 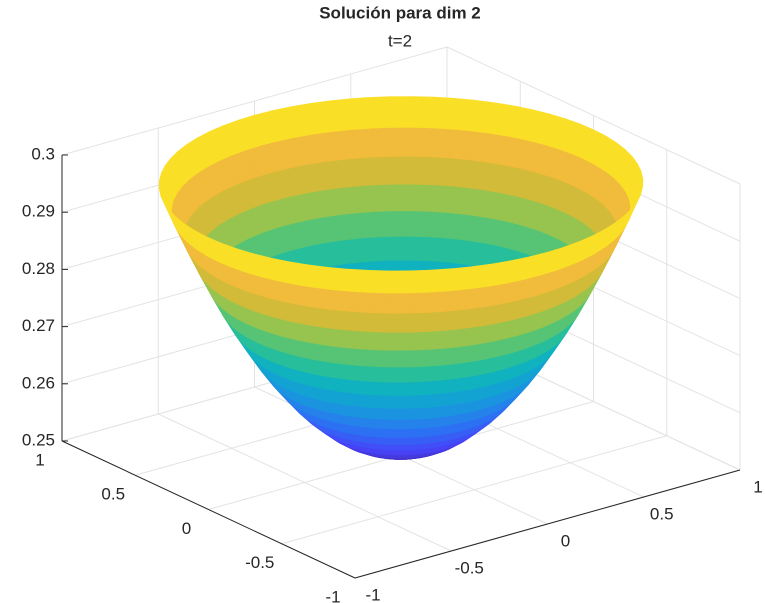 I want to click on y-tick-label: -1, so click(x=332, y=595).